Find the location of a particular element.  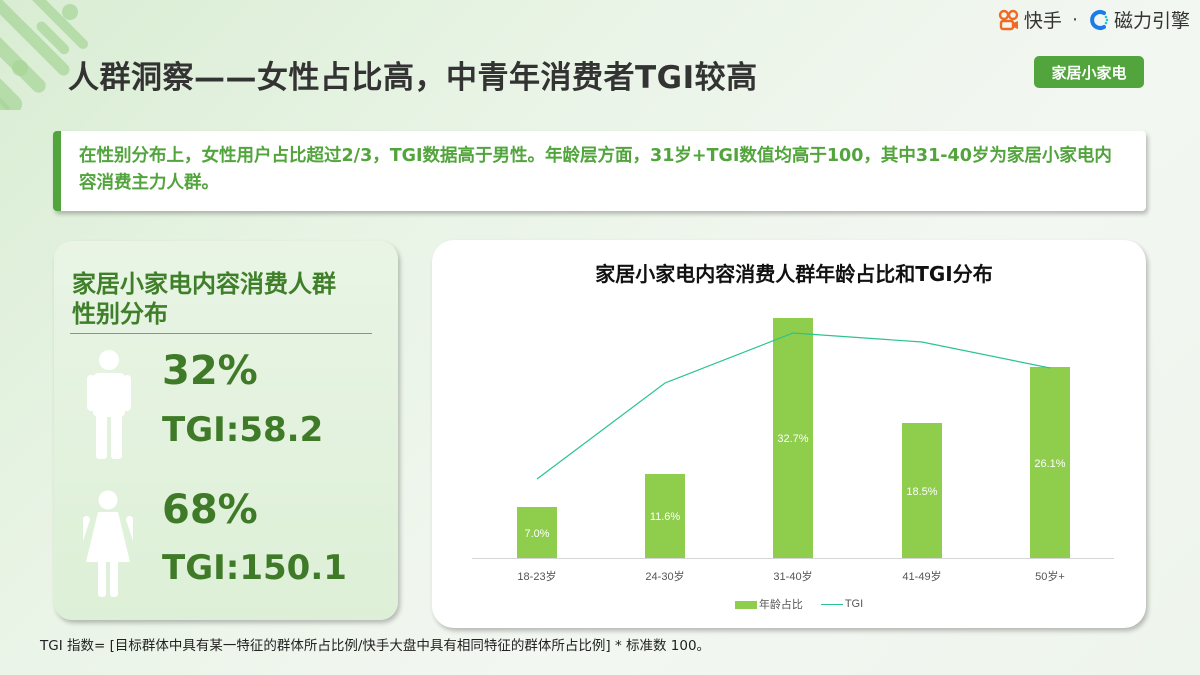

x-label-41-49: 41-49岁 is located at coordinates (921, 576).